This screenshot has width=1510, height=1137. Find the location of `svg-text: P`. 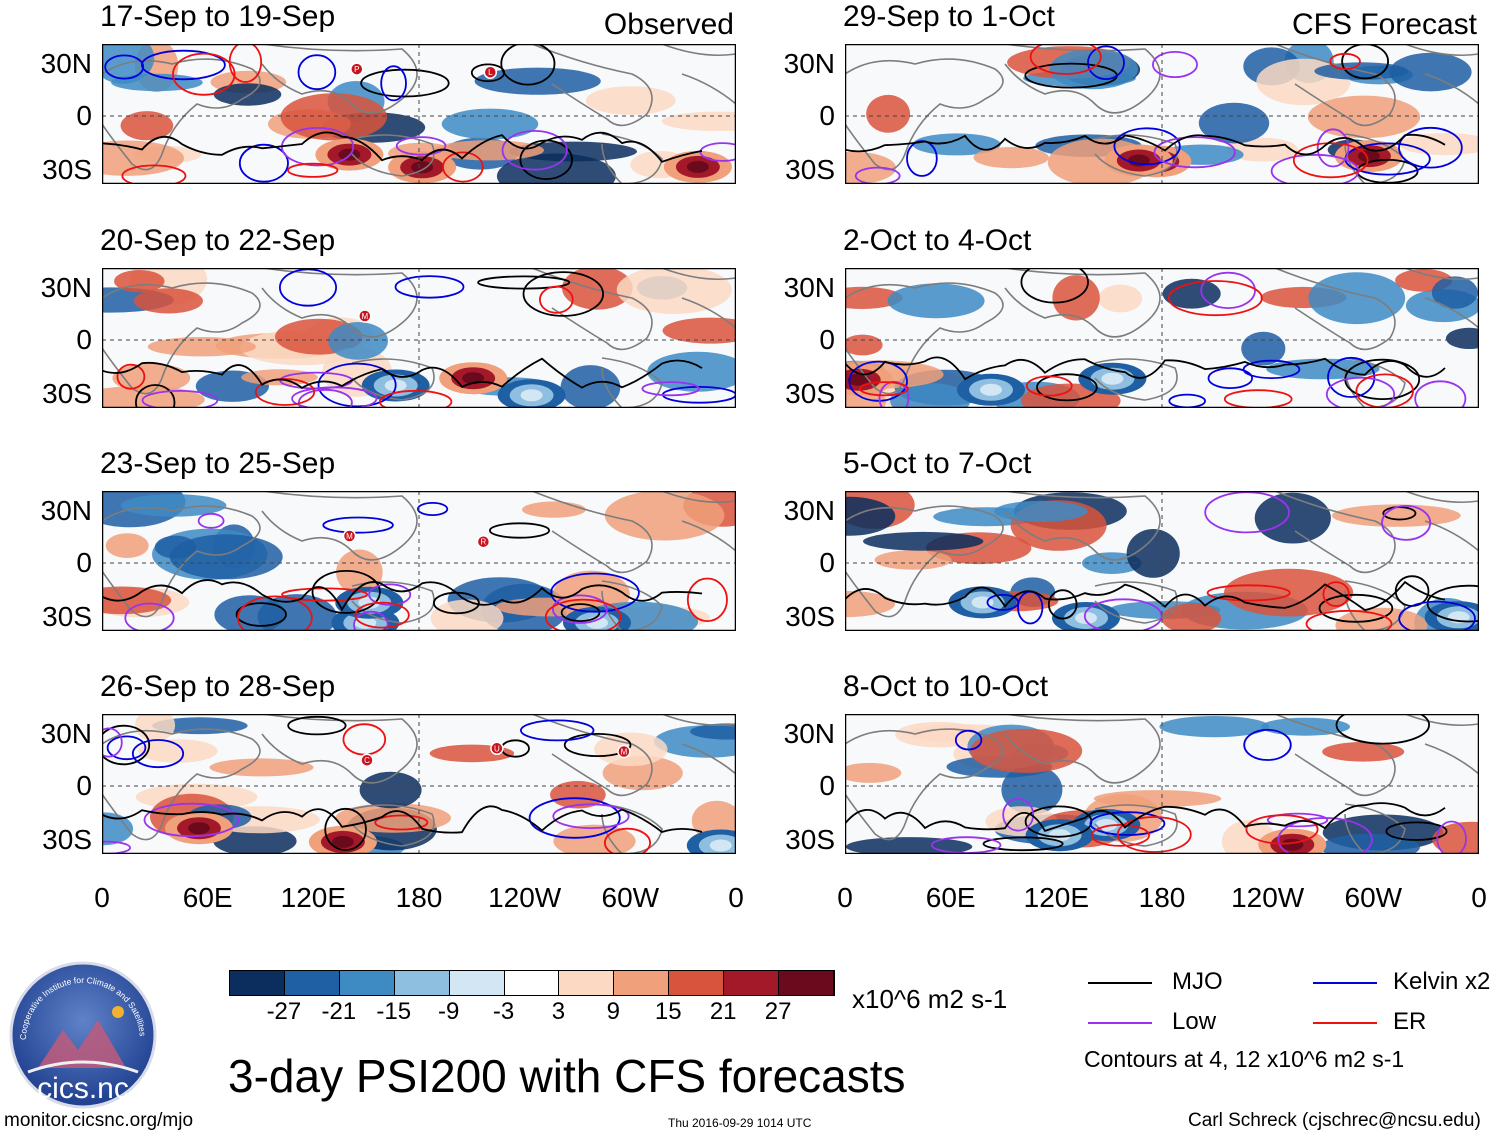

svg-text: P is located at coordinates (356, 69).